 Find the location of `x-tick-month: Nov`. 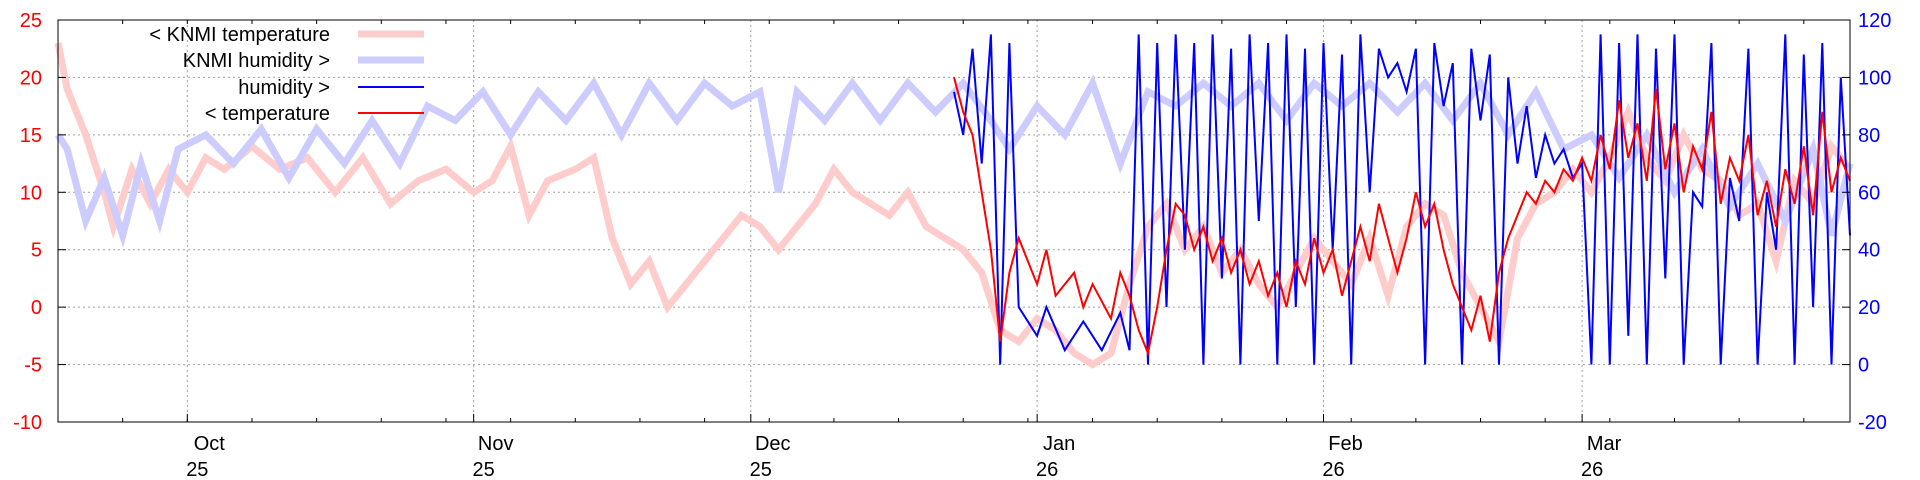

x-tick-month: Nov is located at coordinates (496, 444).